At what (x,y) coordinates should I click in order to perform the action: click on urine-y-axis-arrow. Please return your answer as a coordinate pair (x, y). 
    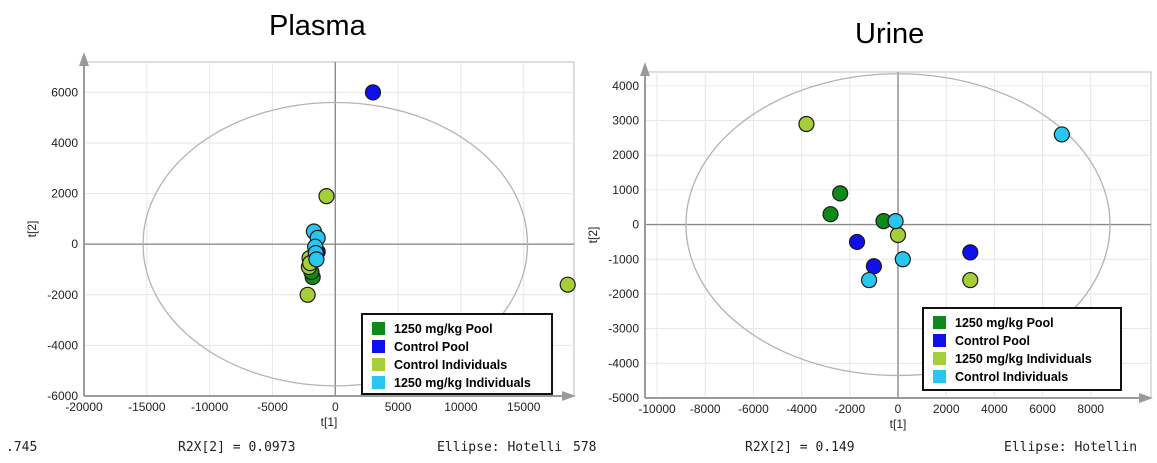
    Looking at the image, I should click on (645, 69).